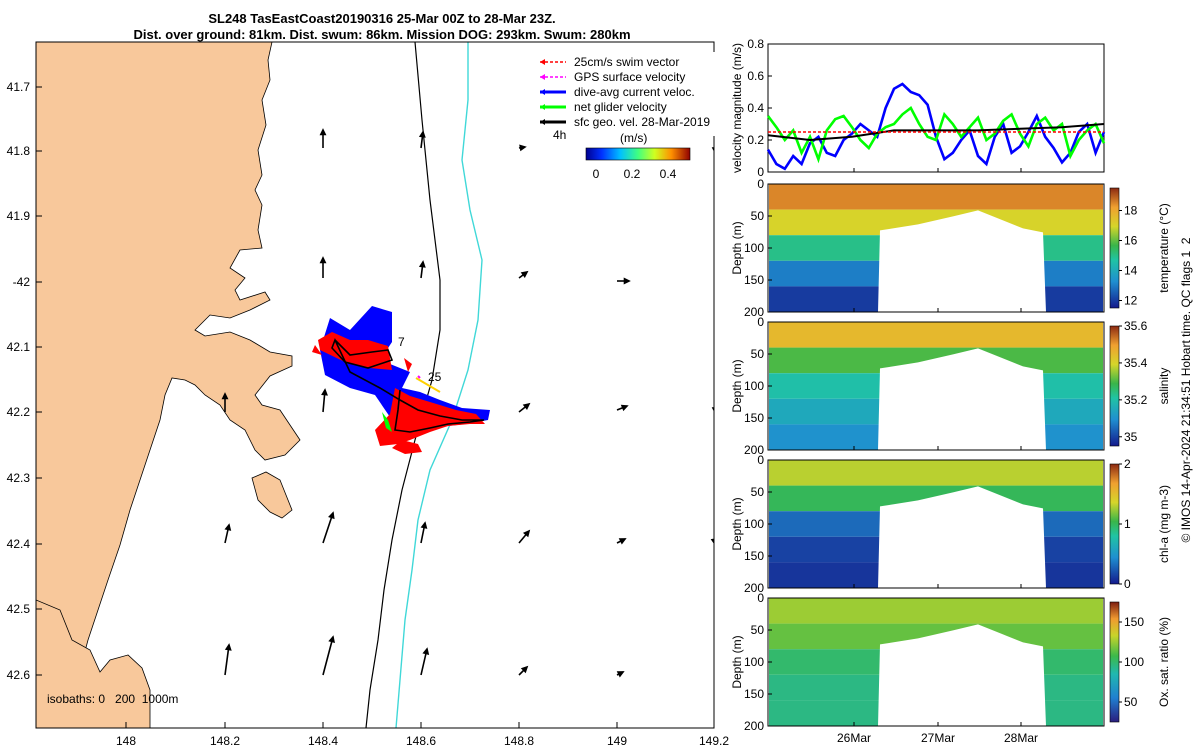  Describe the element at coordinates (323, 741) in the screenshot. I see `map-x-tick-label: 148.4` at that location.